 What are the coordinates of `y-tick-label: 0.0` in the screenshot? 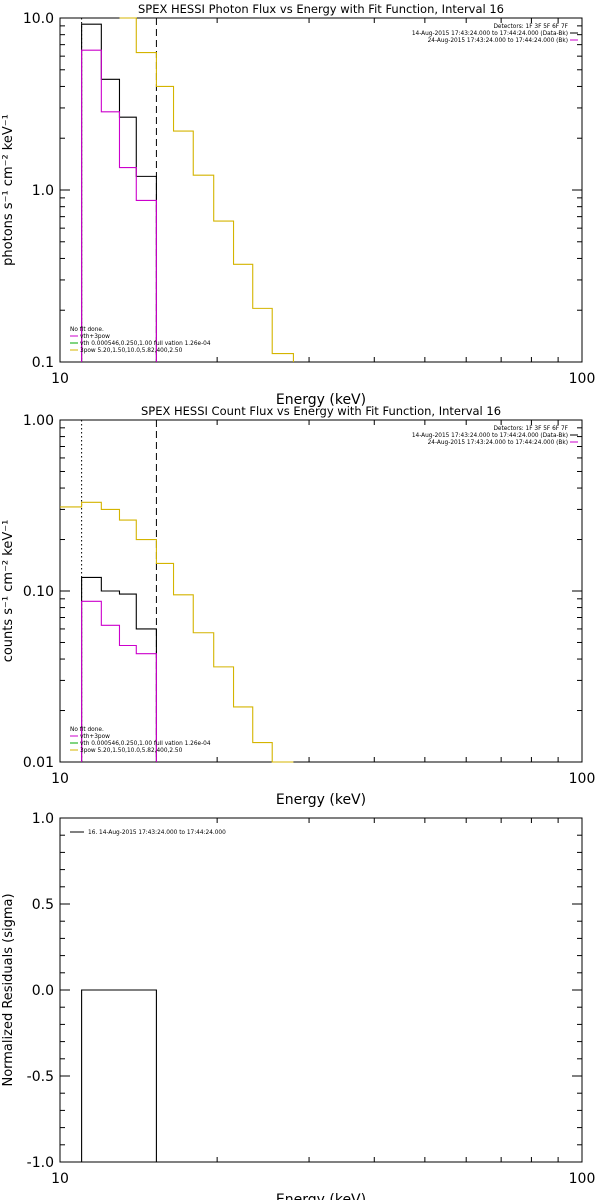 It's located at (43, 991).